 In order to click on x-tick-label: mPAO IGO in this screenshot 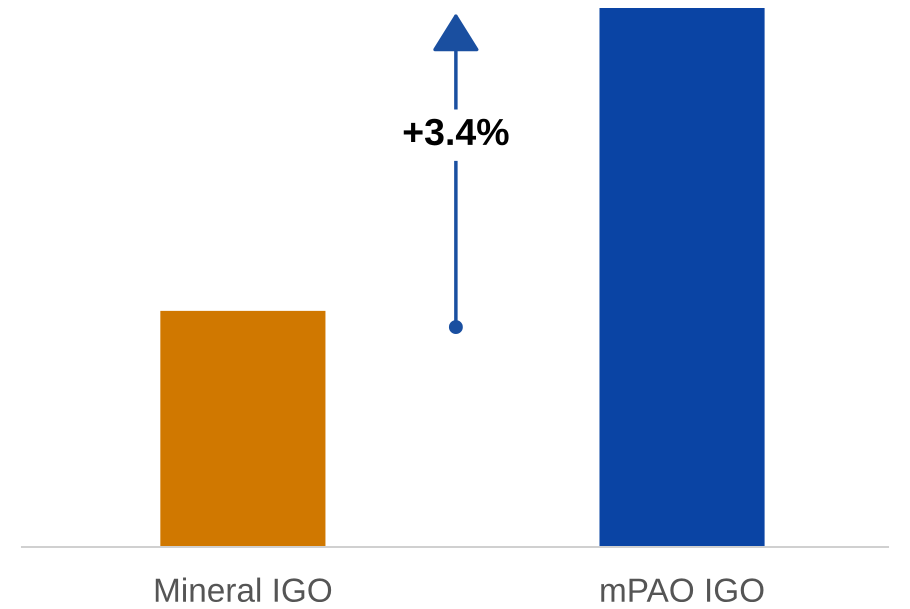, I will do `click(682, 590)`.